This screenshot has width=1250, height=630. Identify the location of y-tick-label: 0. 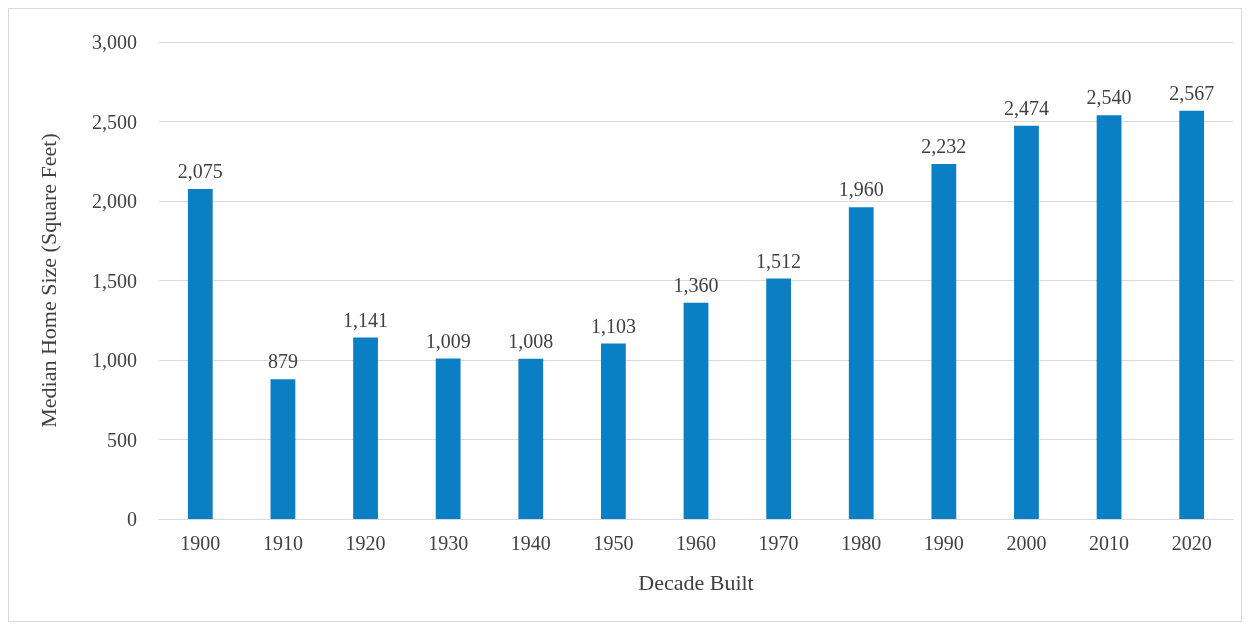
(132, 519).